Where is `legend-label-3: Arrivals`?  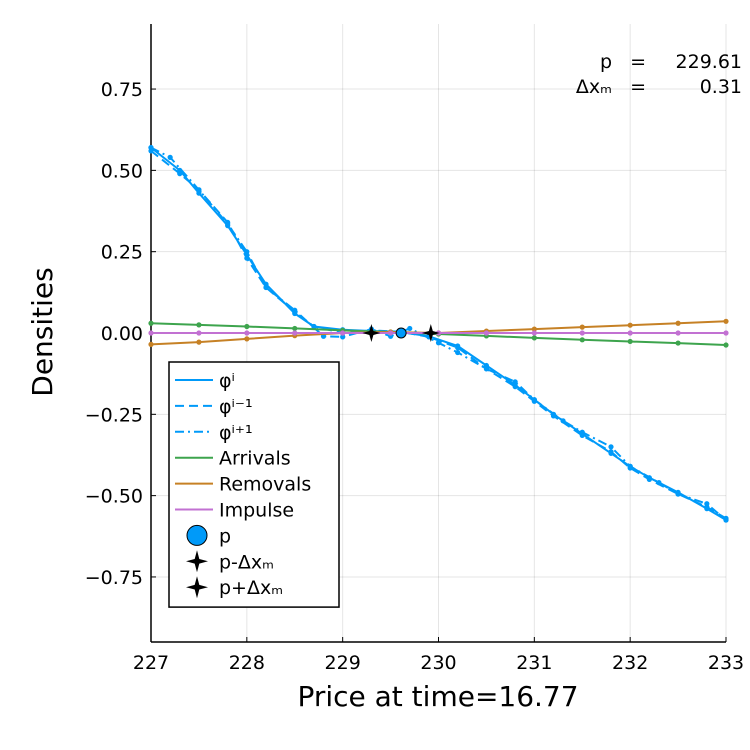
legend-label-3: Arrivals is located at coordinates (255, 459).